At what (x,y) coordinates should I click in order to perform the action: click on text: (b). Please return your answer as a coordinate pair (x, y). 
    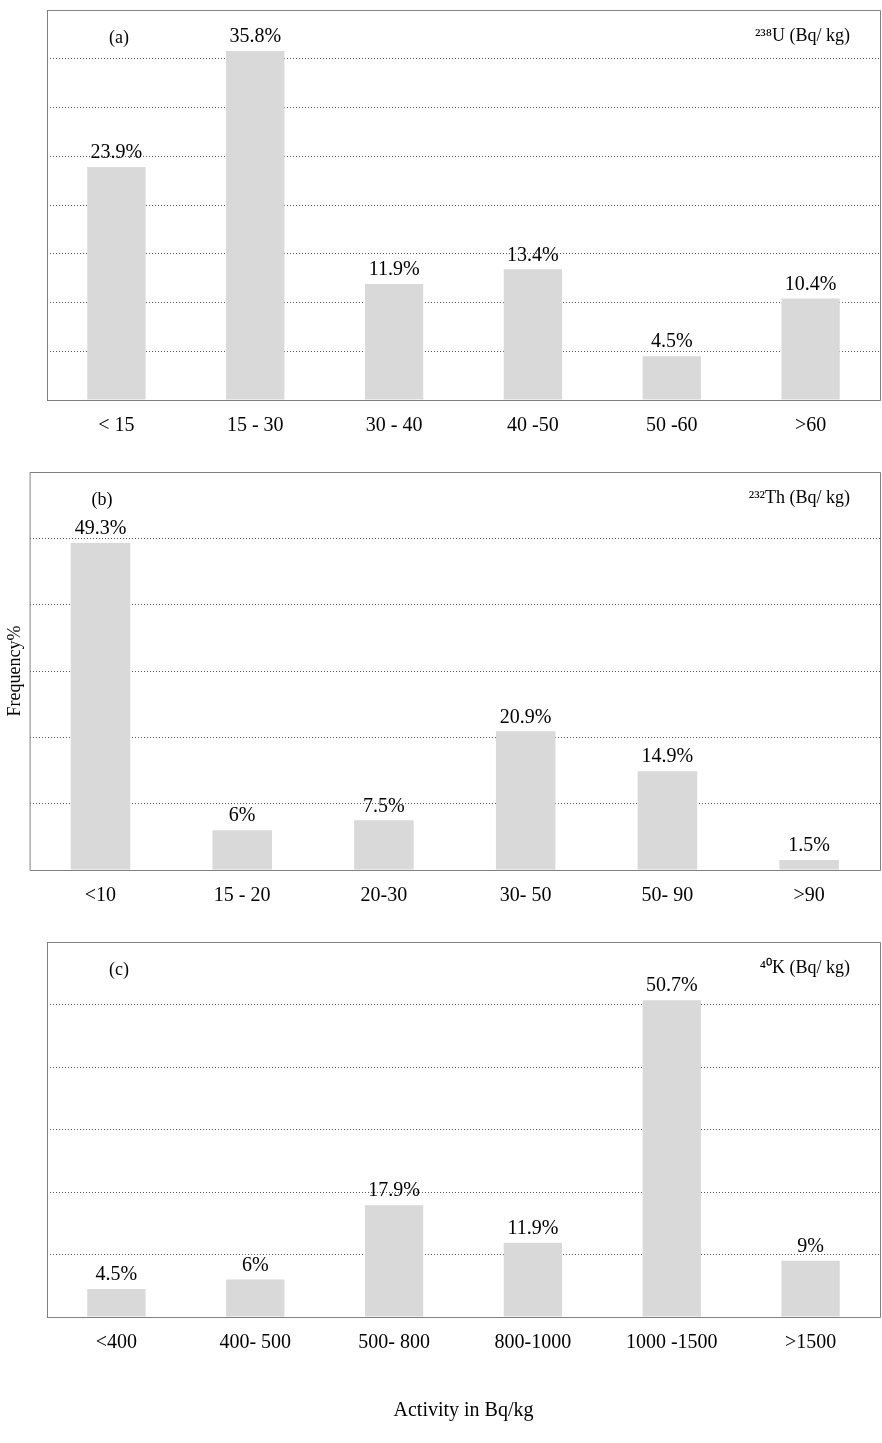
    Looking at the image, I should click on (102, 499).